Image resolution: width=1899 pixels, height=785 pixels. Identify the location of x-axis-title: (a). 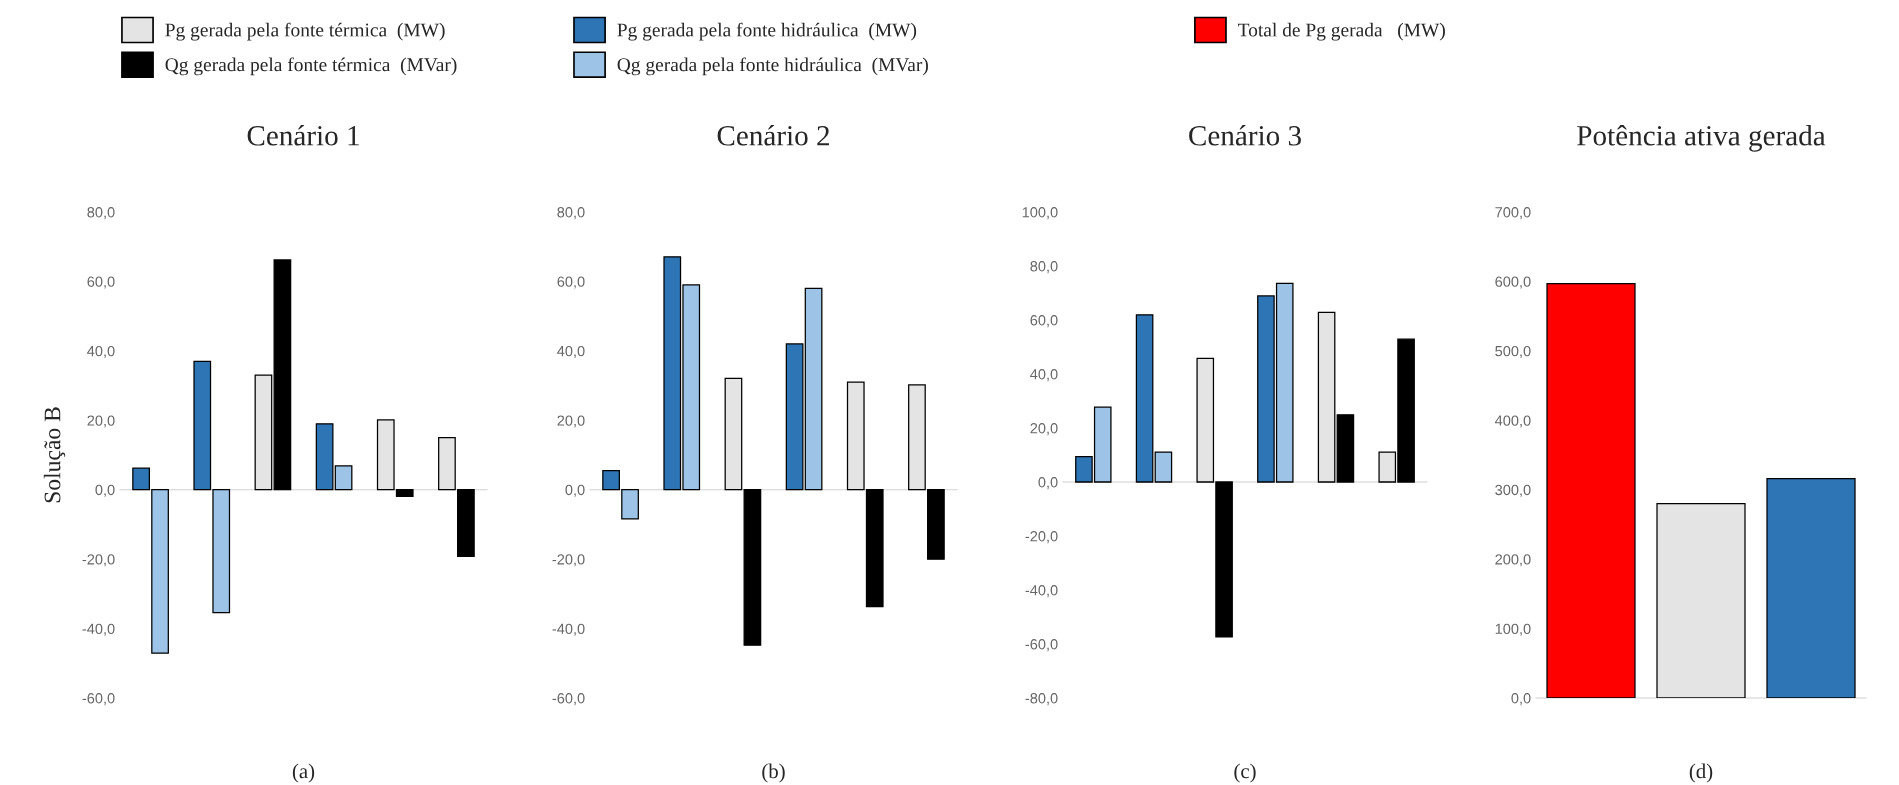
(303, 773).